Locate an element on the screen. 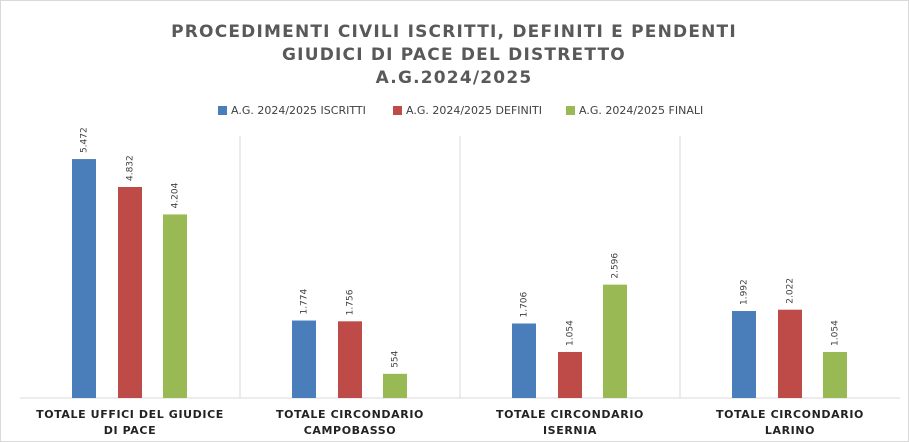 The width and height of the screenshot is (909, 442). chart-title: A.G.2024/2025 is located at coordinates (454, 78).